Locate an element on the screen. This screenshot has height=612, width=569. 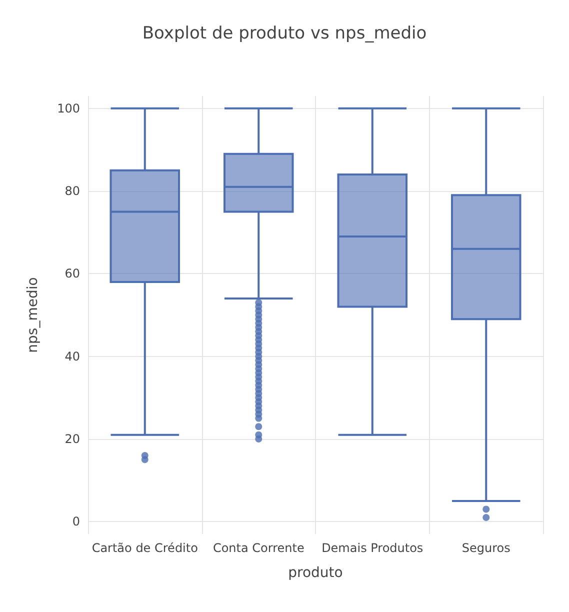
x-tick-label: Cartão de Crédito is located at coordinates (145, 548).